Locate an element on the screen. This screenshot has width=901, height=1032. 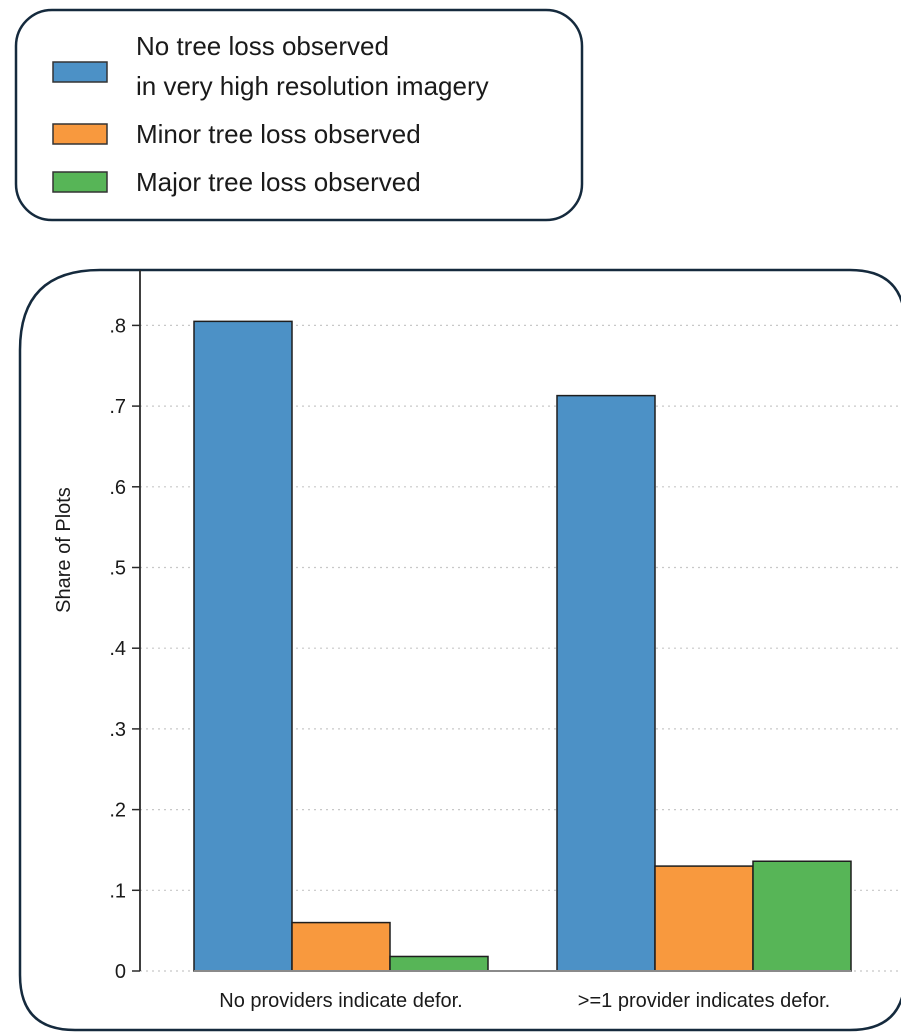
y-tick-label: .3 is located at coordinates (117, 730).